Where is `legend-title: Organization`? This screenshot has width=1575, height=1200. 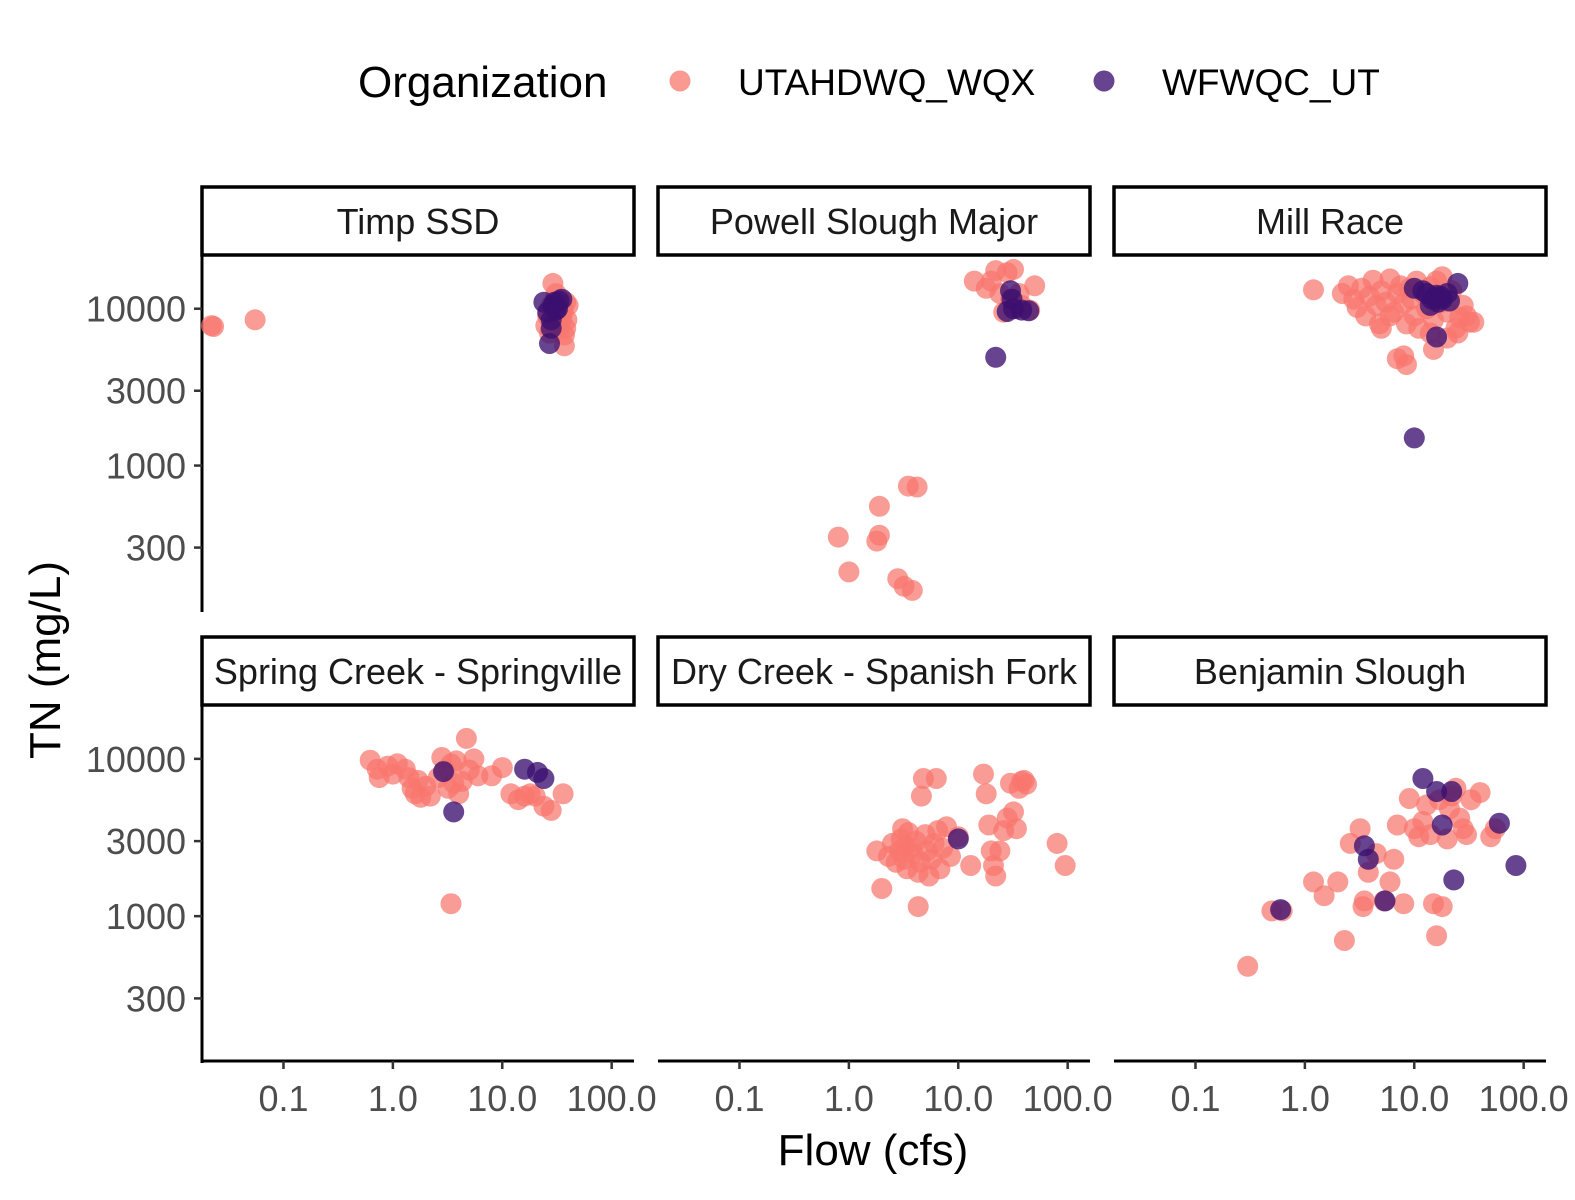 legend-title: Organization is located at coordinates (482, 82).